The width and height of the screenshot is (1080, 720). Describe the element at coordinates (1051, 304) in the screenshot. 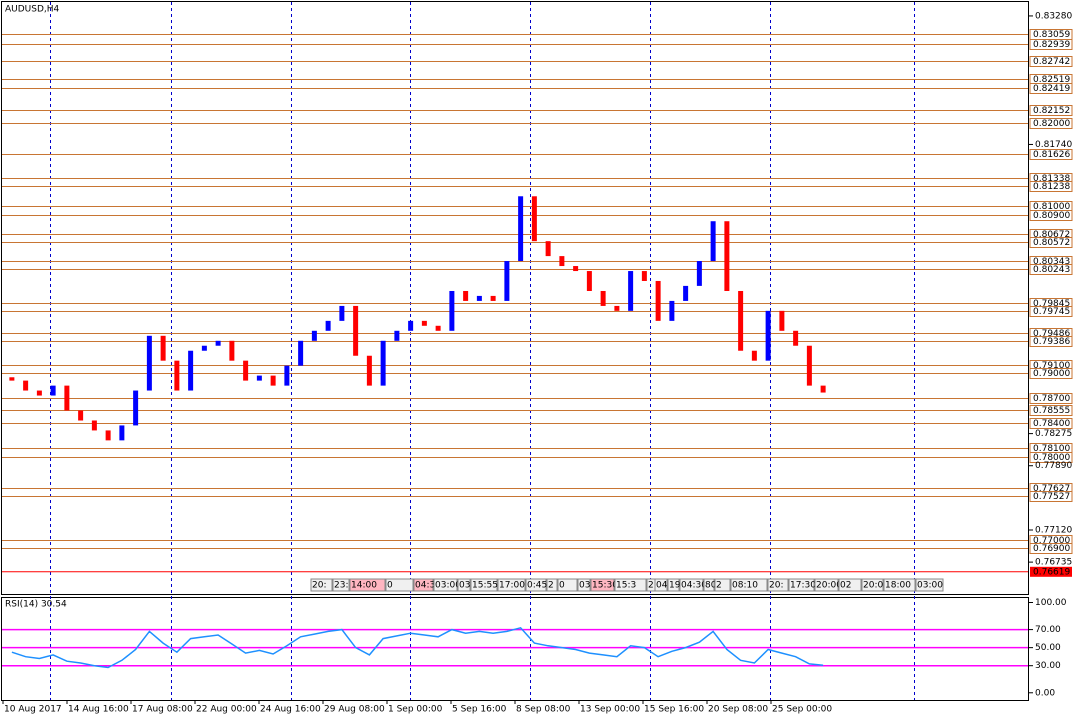

I see `level-label: 0.79845` at that location.